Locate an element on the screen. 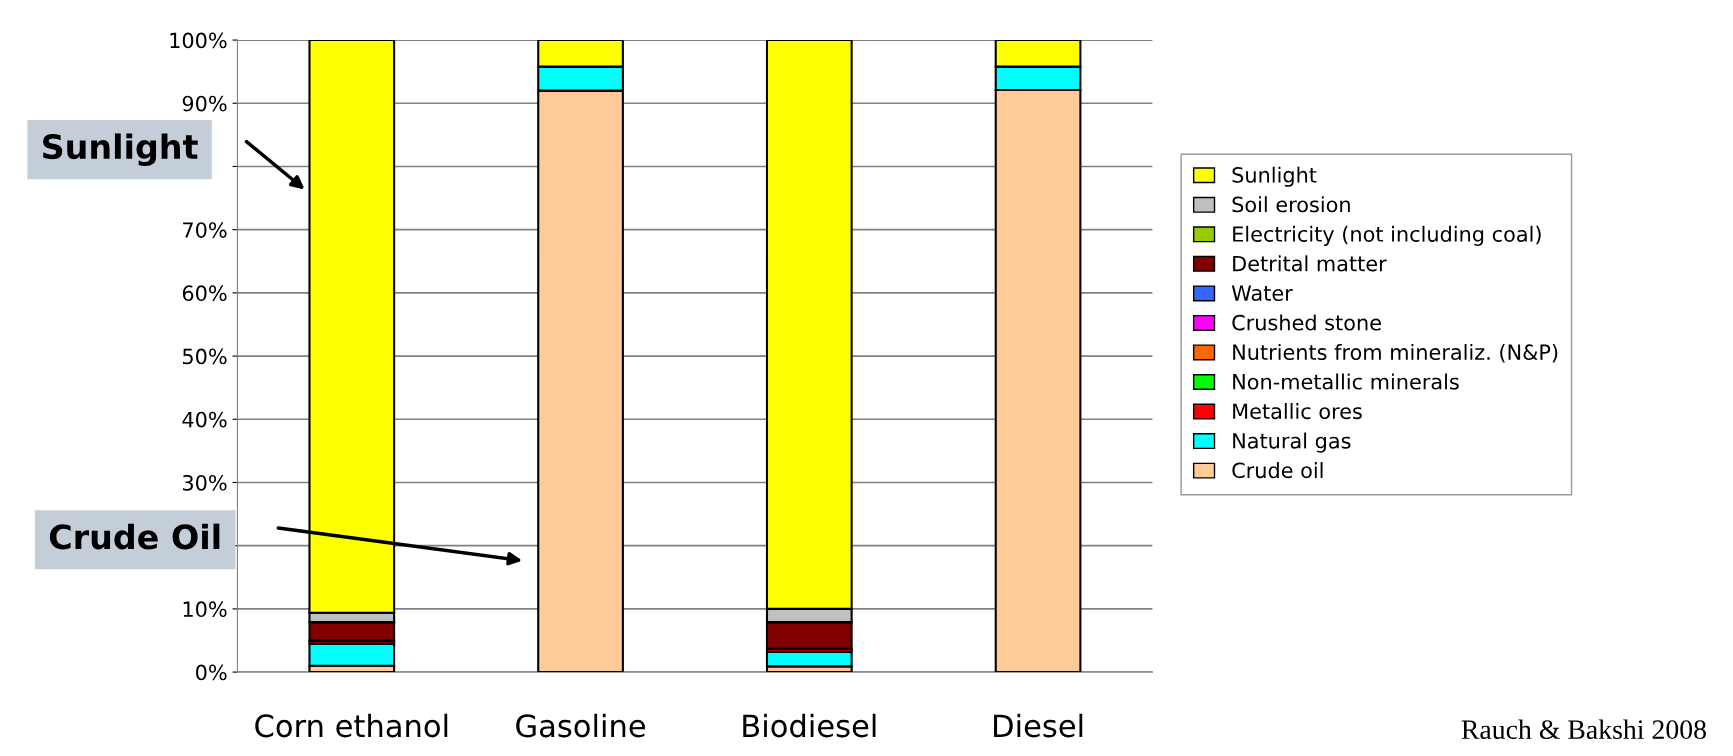 This screenshot has width=1733, height=756. x-tick-label: Gasoline is located at coordinates (581, 725).